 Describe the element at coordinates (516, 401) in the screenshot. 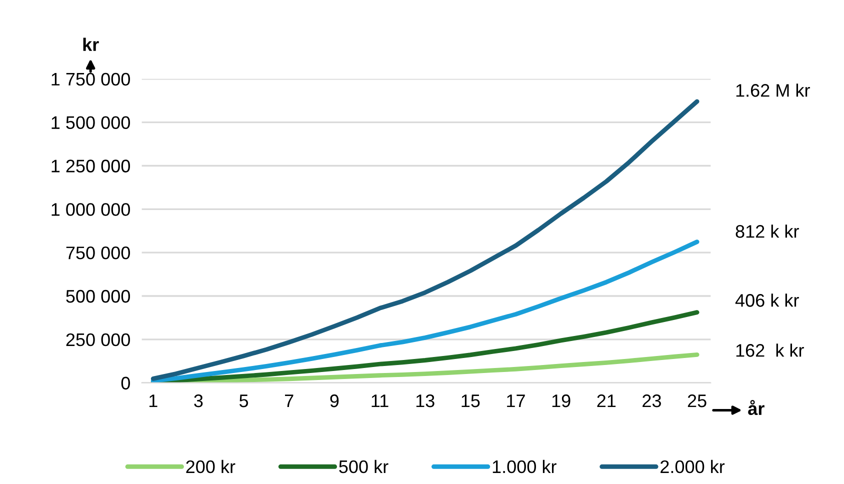

I see `x-tick-label: 17` at that location.